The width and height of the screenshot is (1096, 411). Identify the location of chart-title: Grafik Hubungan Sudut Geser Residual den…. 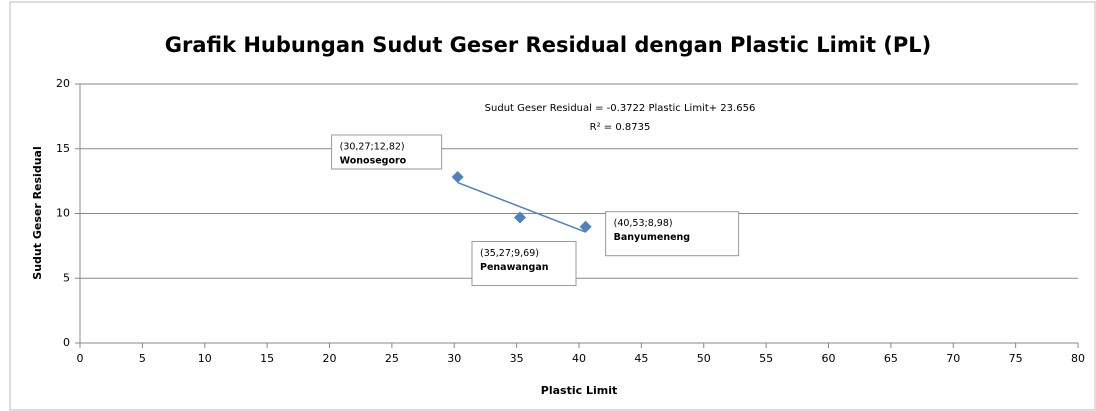
(548, 45).